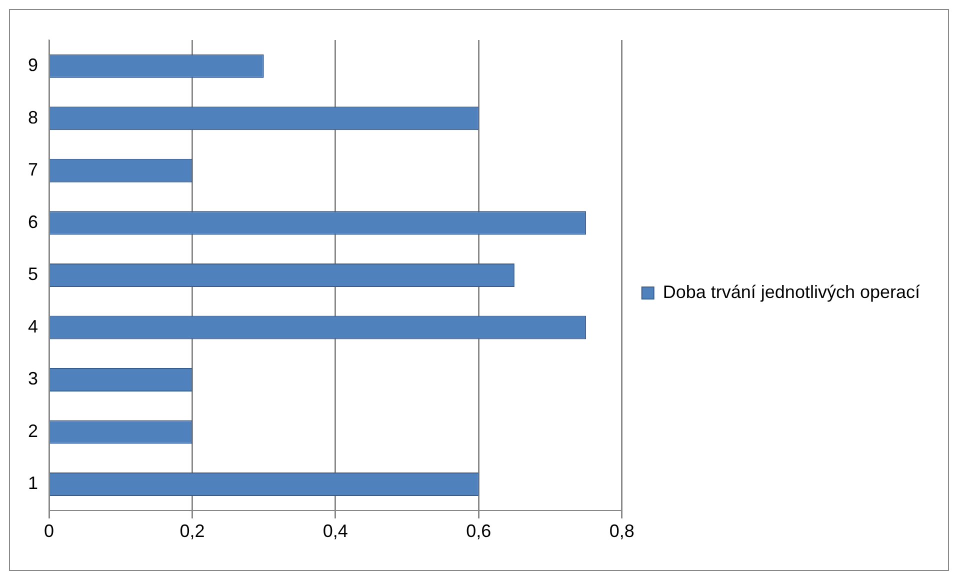 The image size is (960, 581). I want to click on y-tick-label: 5, so click(33, 274).